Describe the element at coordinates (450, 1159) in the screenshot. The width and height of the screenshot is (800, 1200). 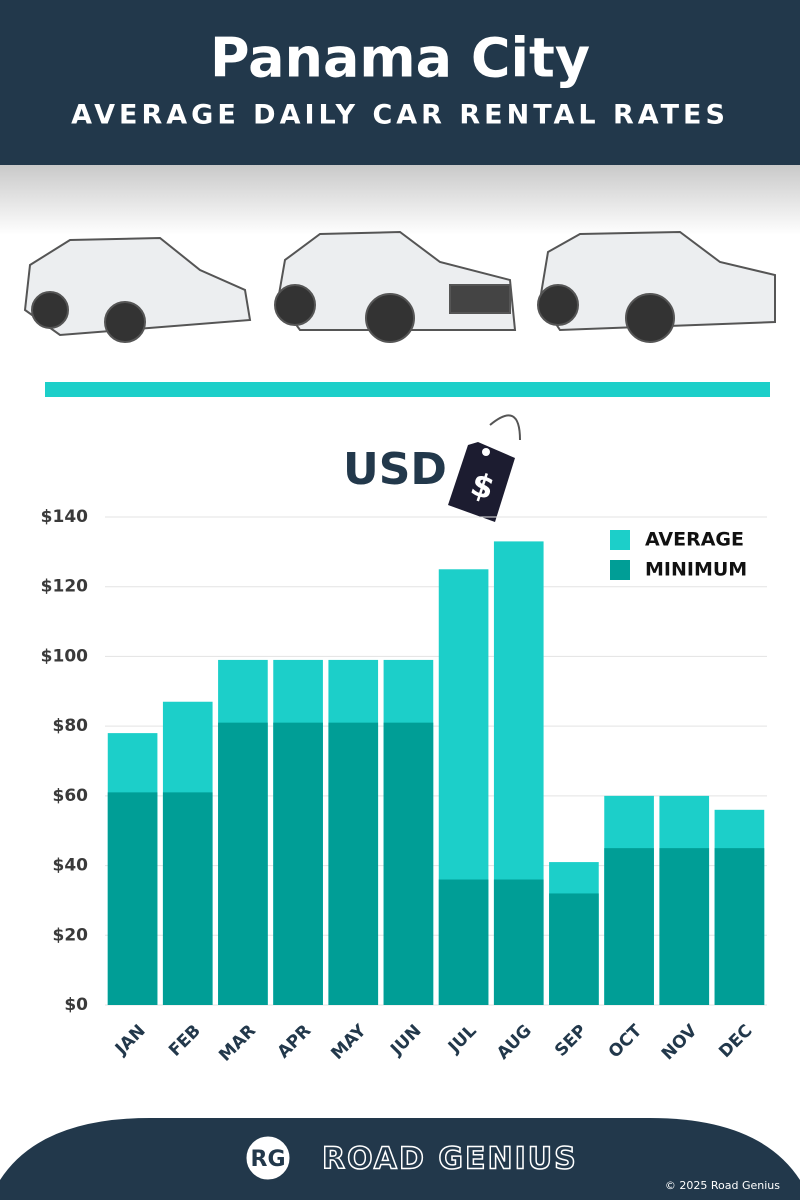
I see `brand: ROAD GENIUS` at that location.